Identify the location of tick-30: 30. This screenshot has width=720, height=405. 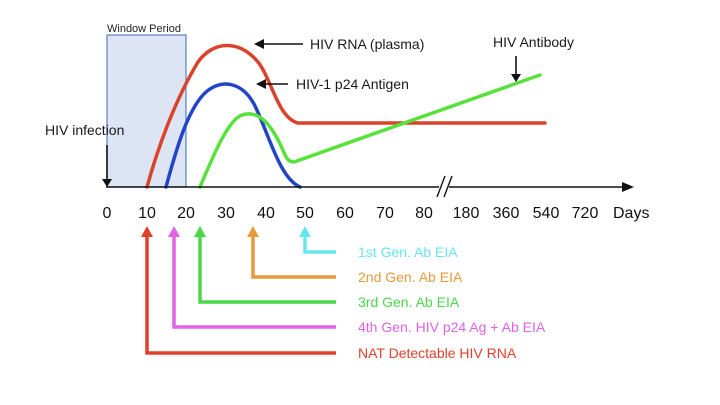
(226, 213).